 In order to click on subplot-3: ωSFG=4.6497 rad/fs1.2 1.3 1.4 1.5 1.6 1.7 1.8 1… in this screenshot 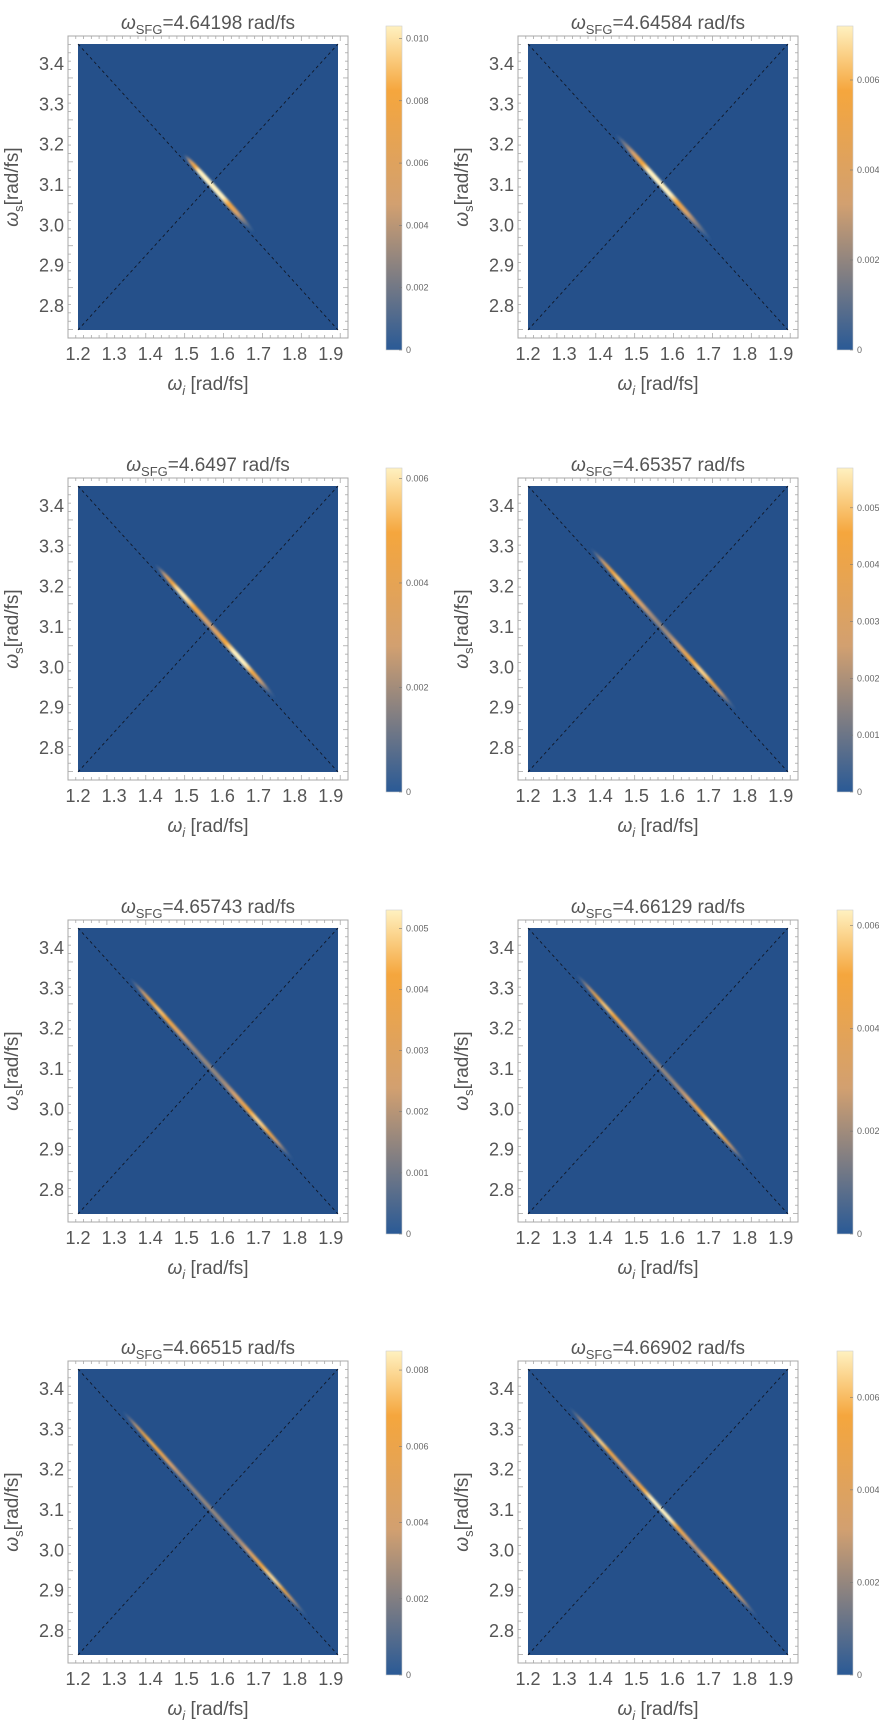, I will do `click(215, 647)`.